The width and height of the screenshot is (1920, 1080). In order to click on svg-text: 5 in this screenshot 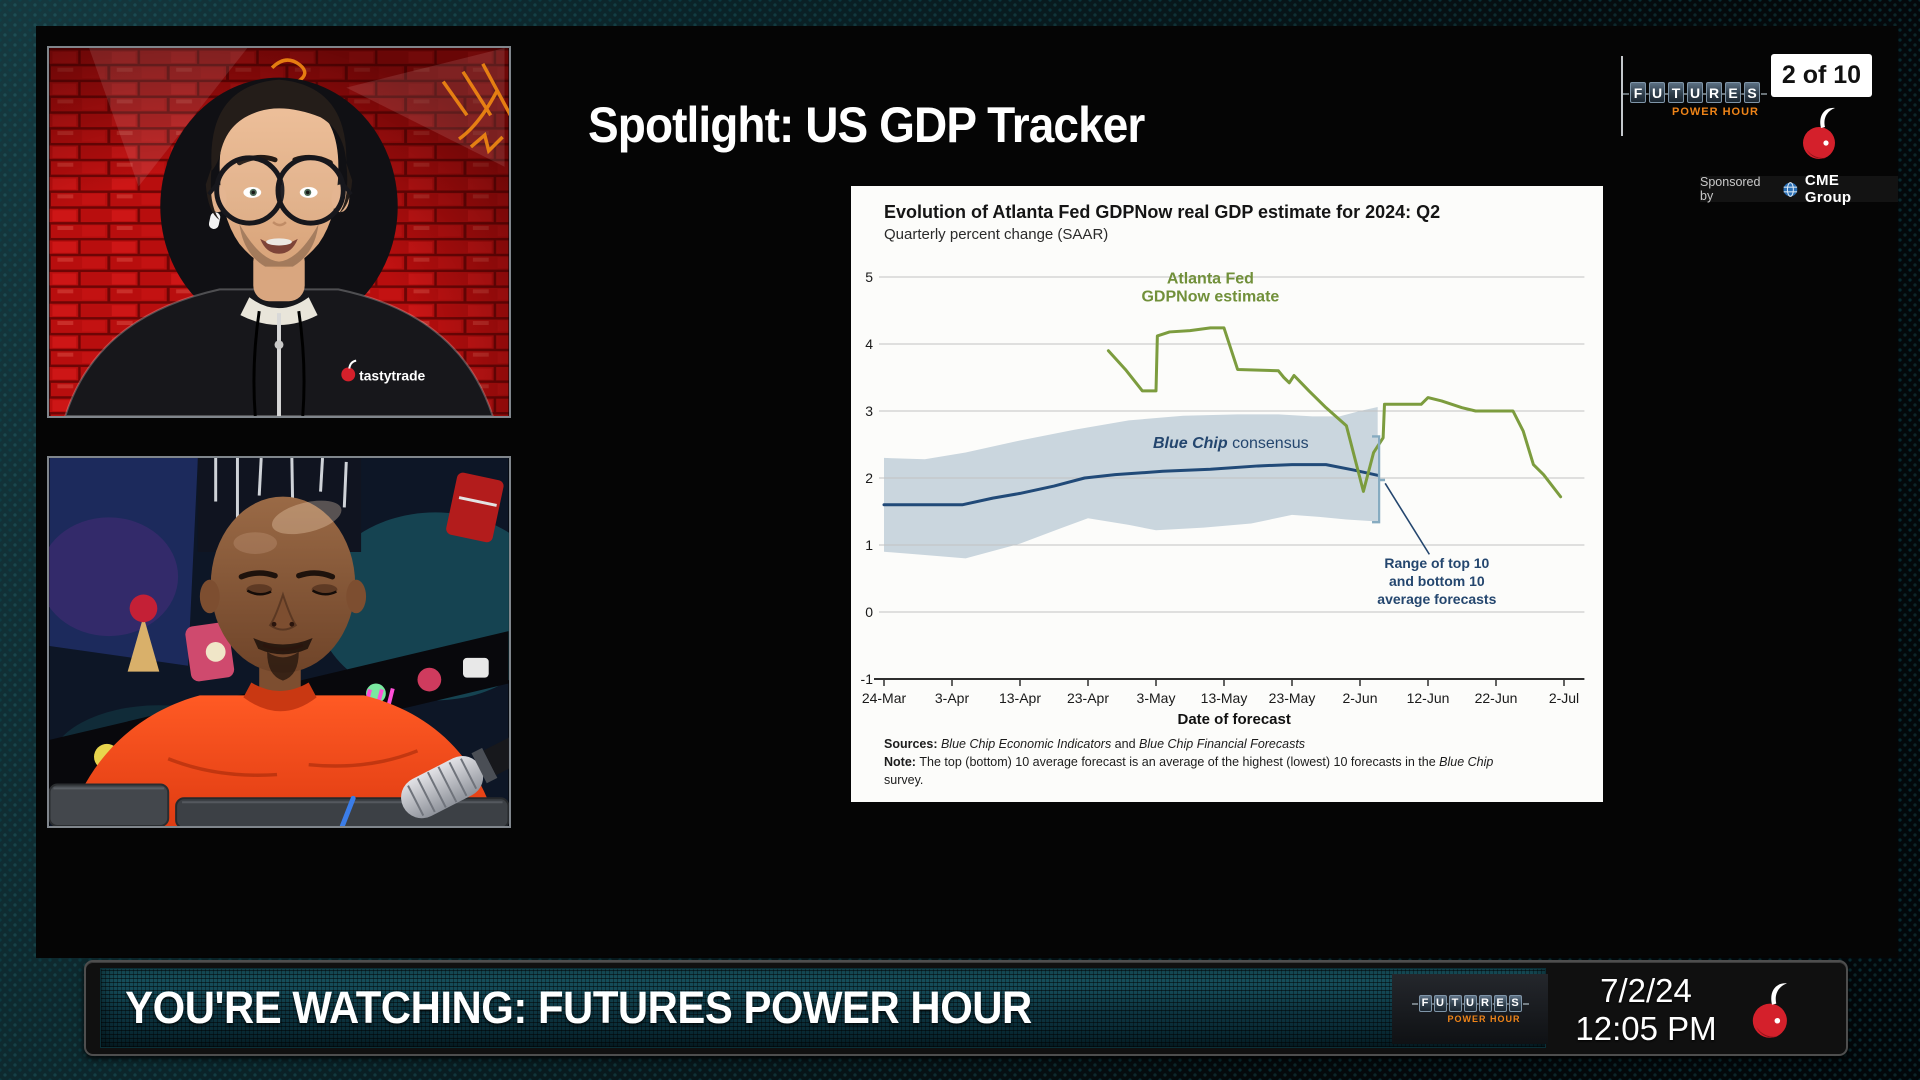, I will do `click(869, 277)`.